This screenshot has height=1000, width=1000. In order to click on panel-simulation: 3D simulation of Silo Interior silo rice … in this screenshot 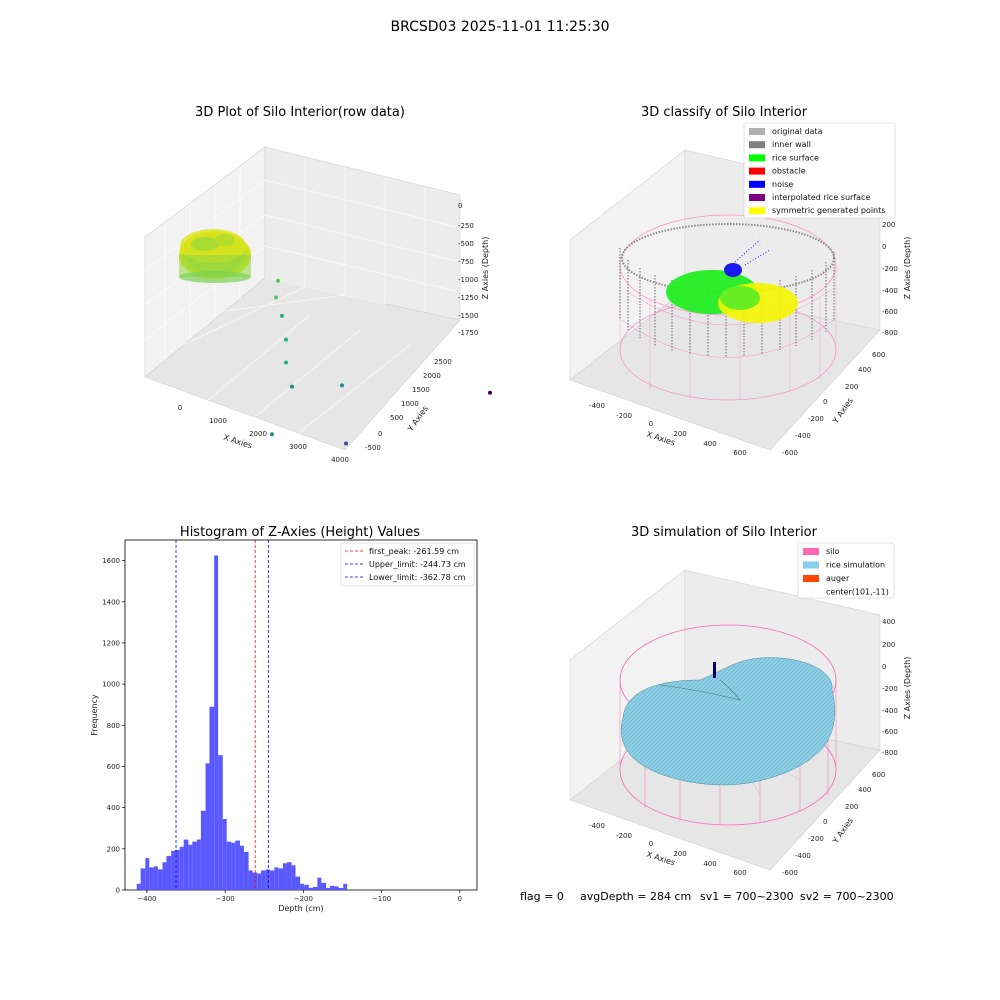, I will do `click(716, 714)`.